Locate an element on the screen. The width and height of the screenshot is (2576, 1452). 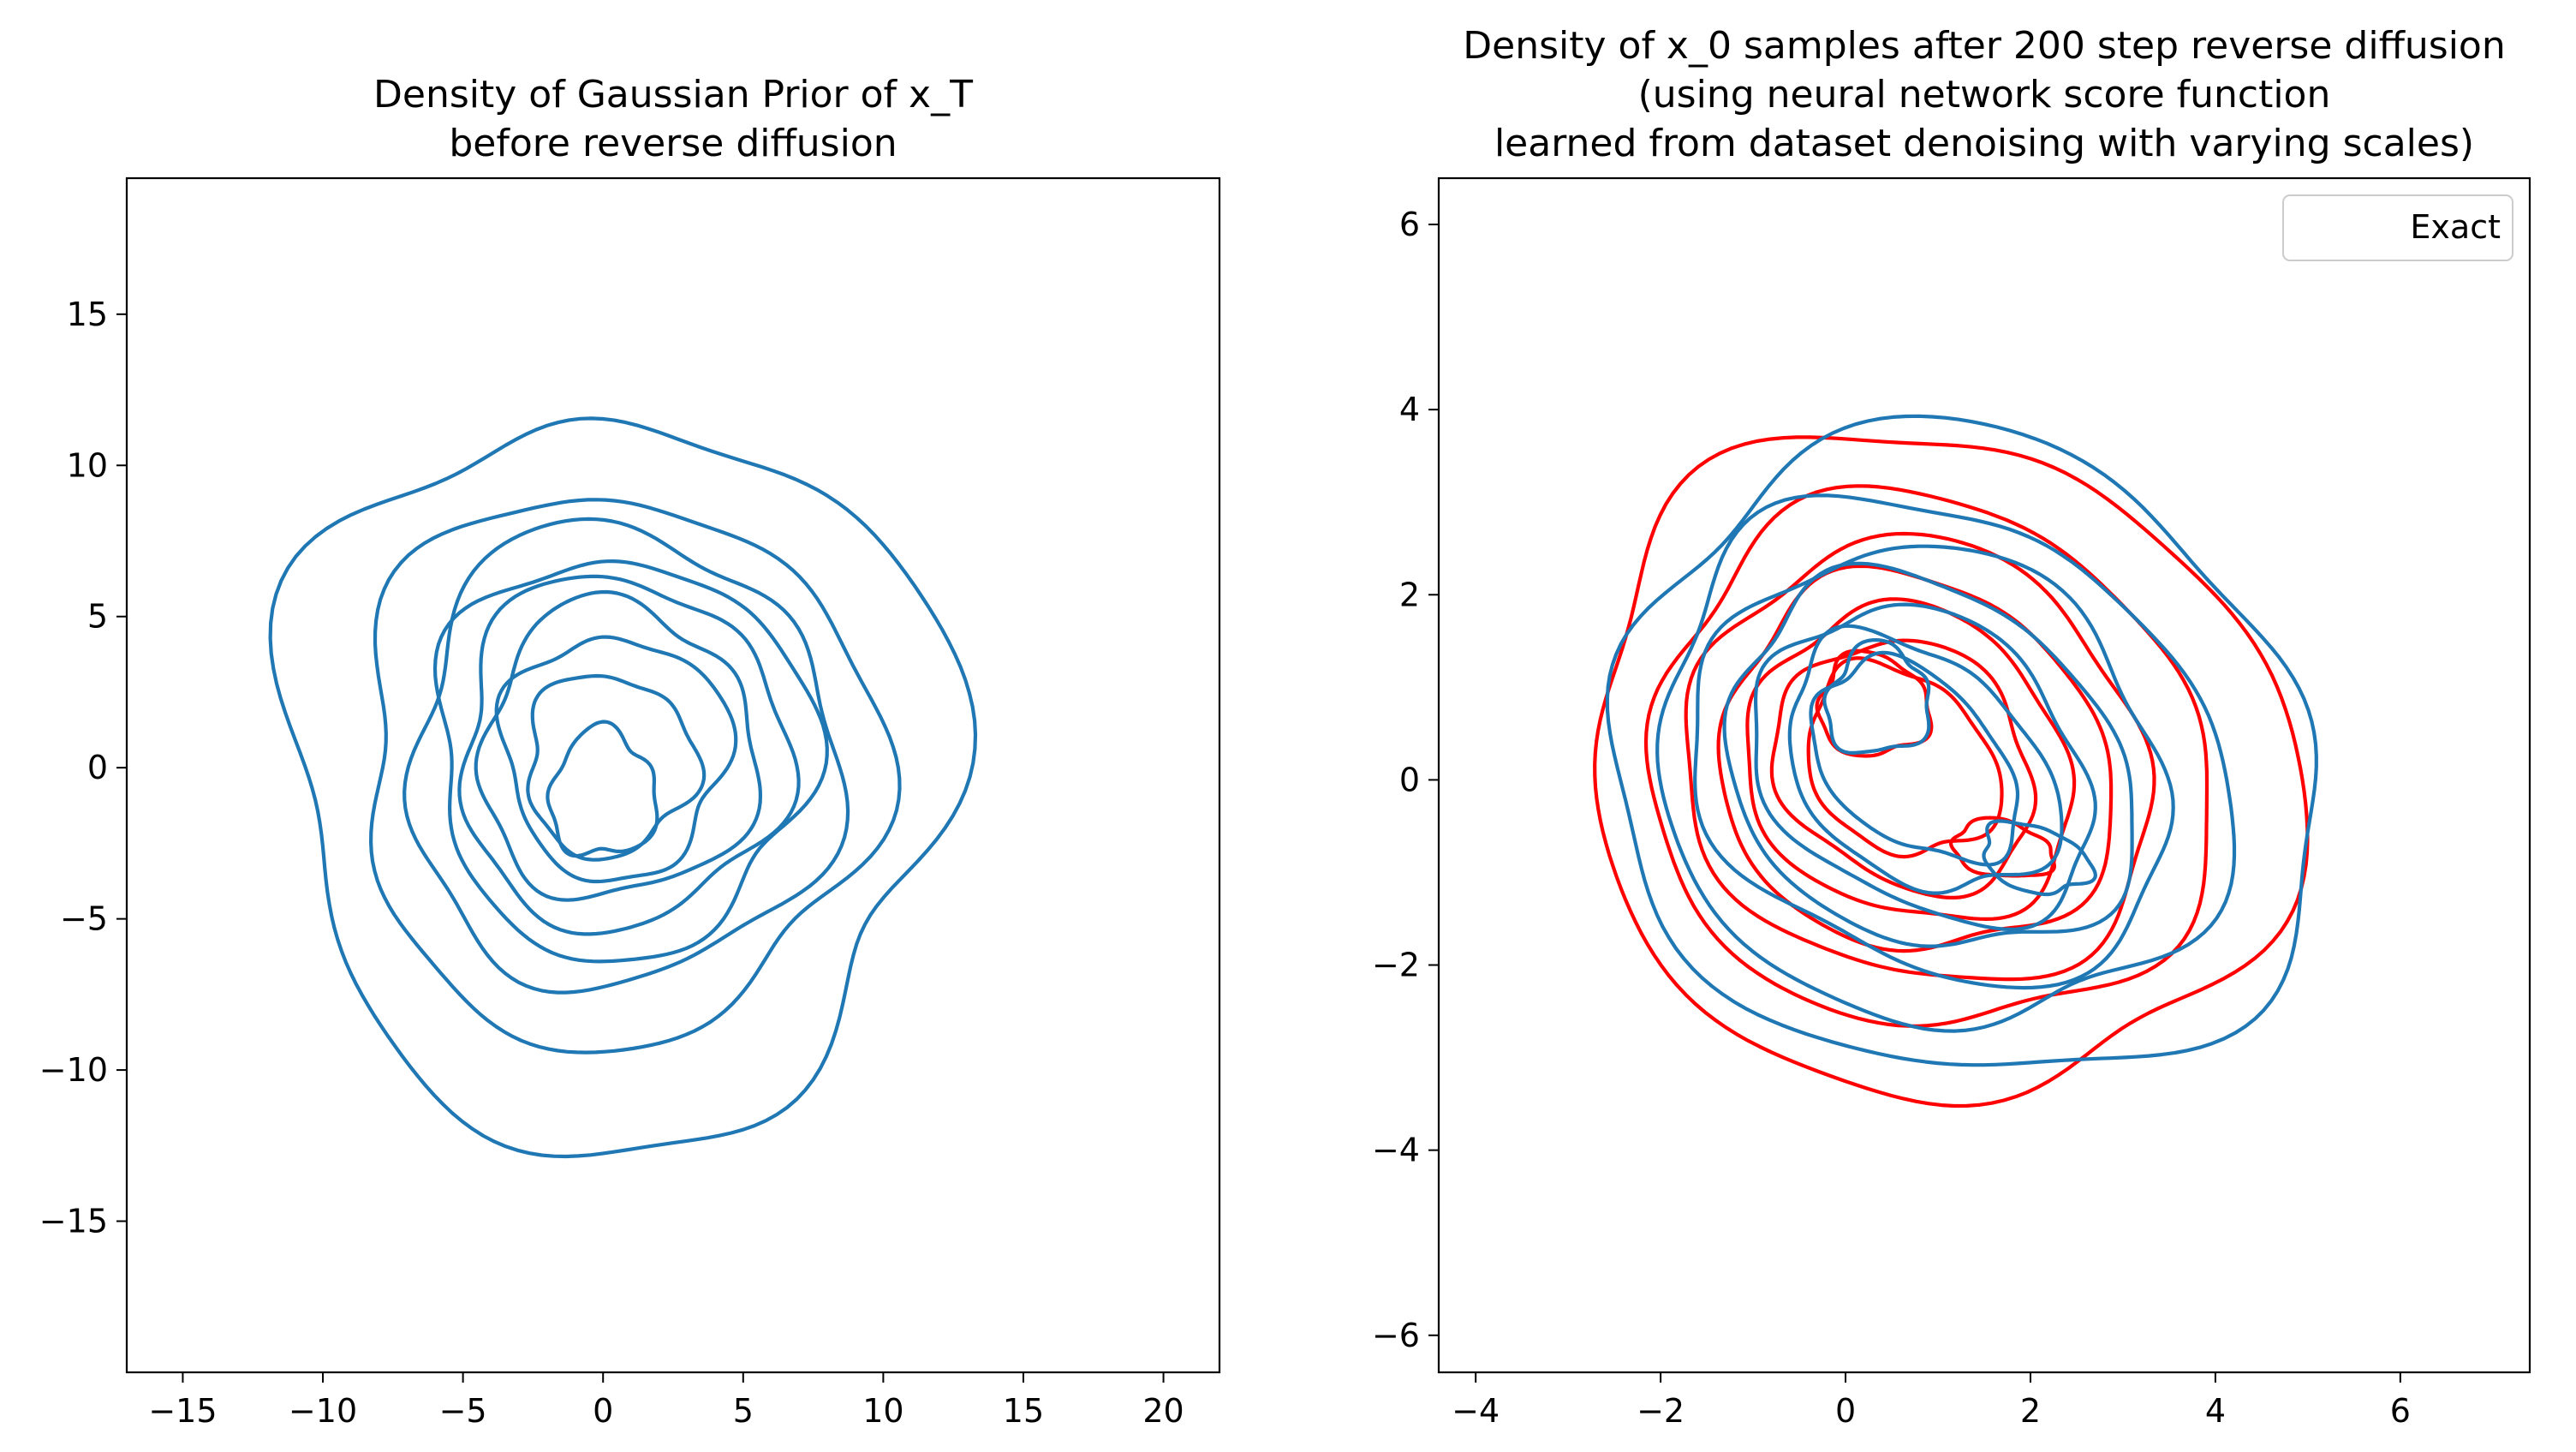
x-tick-label: 20 is located at coordinates (1163, 1411).